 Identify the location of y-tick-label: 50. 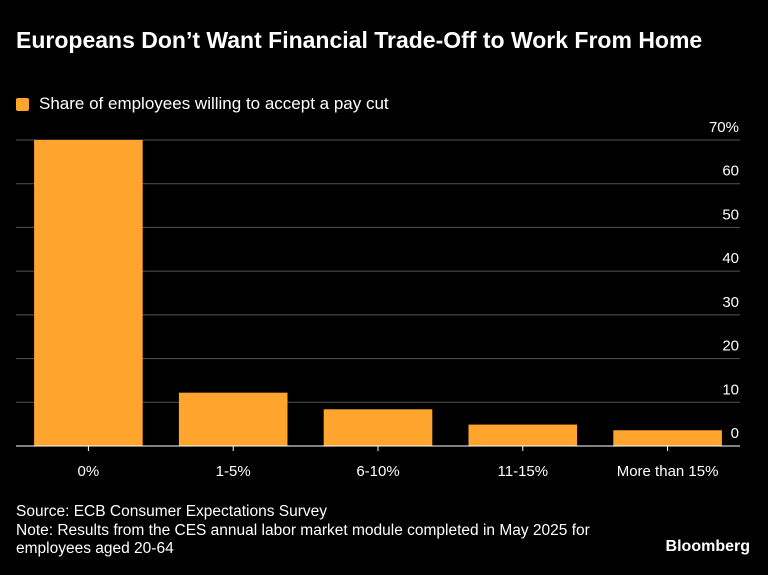
(730, 214).